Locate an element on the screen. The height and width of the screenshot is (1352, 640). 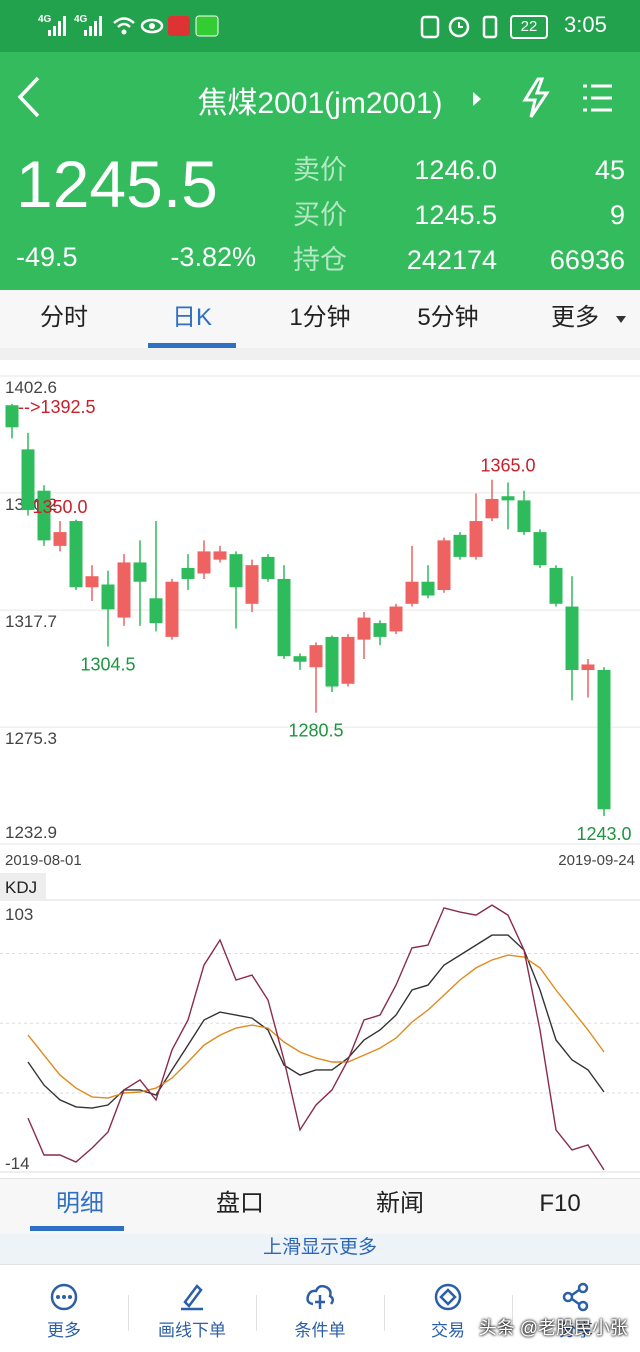
flash-button is located at coordinates (536, 98).